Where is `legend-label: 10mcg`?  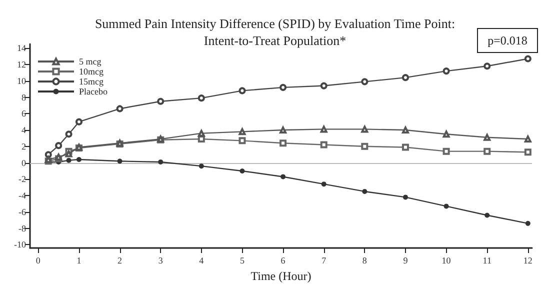
legend-label: 10mcg is located at coordinates (91, 71).